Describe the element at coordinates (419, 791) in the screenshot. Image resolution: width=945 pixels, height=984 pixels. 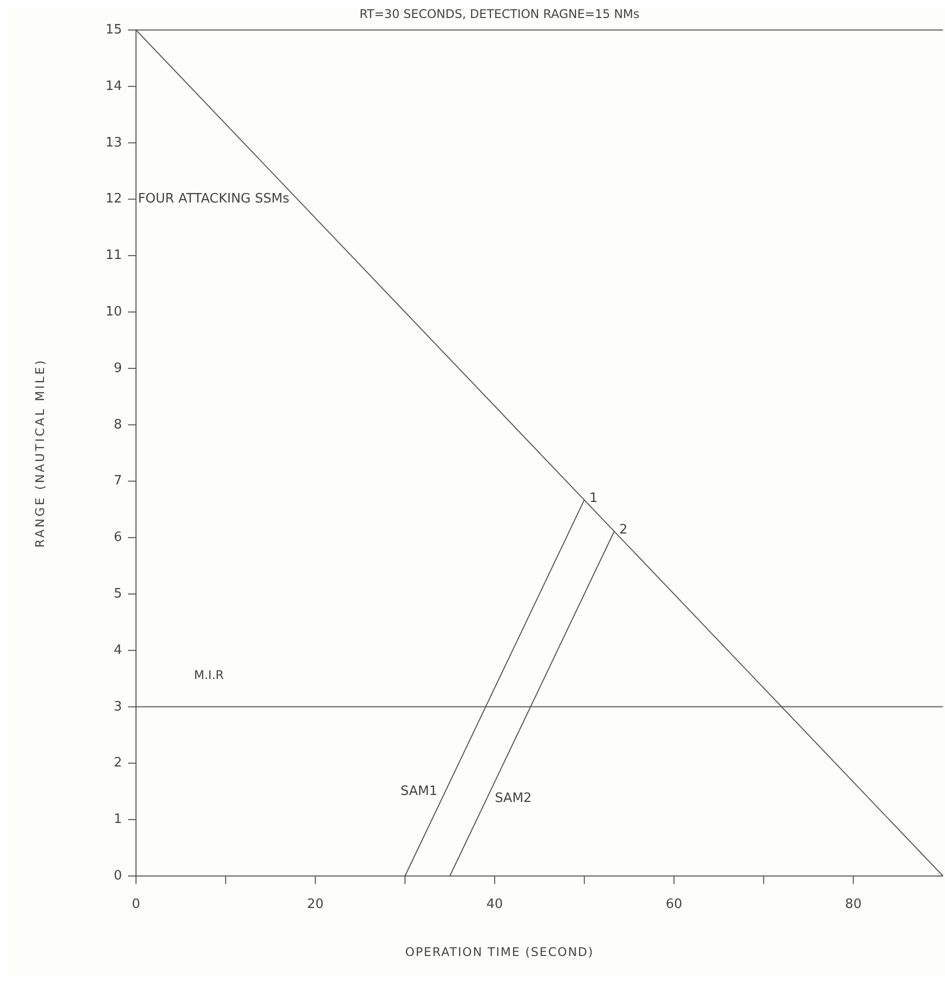
I see `series-label: SAM1` at that location.